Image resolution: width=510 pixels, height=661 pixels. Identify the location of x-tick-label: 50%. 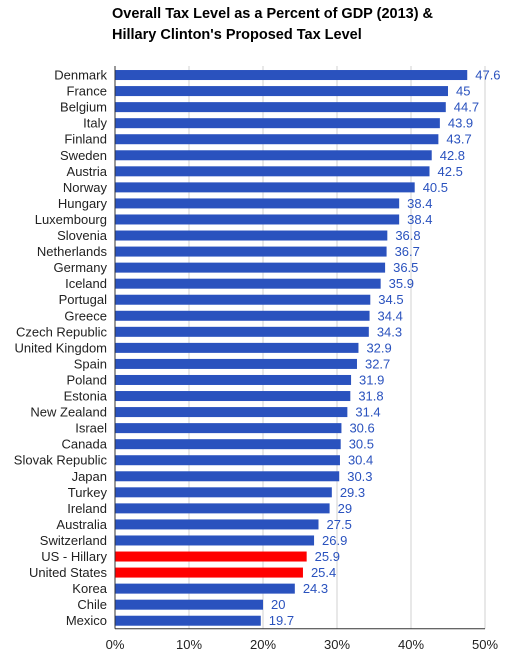
(485, 644).